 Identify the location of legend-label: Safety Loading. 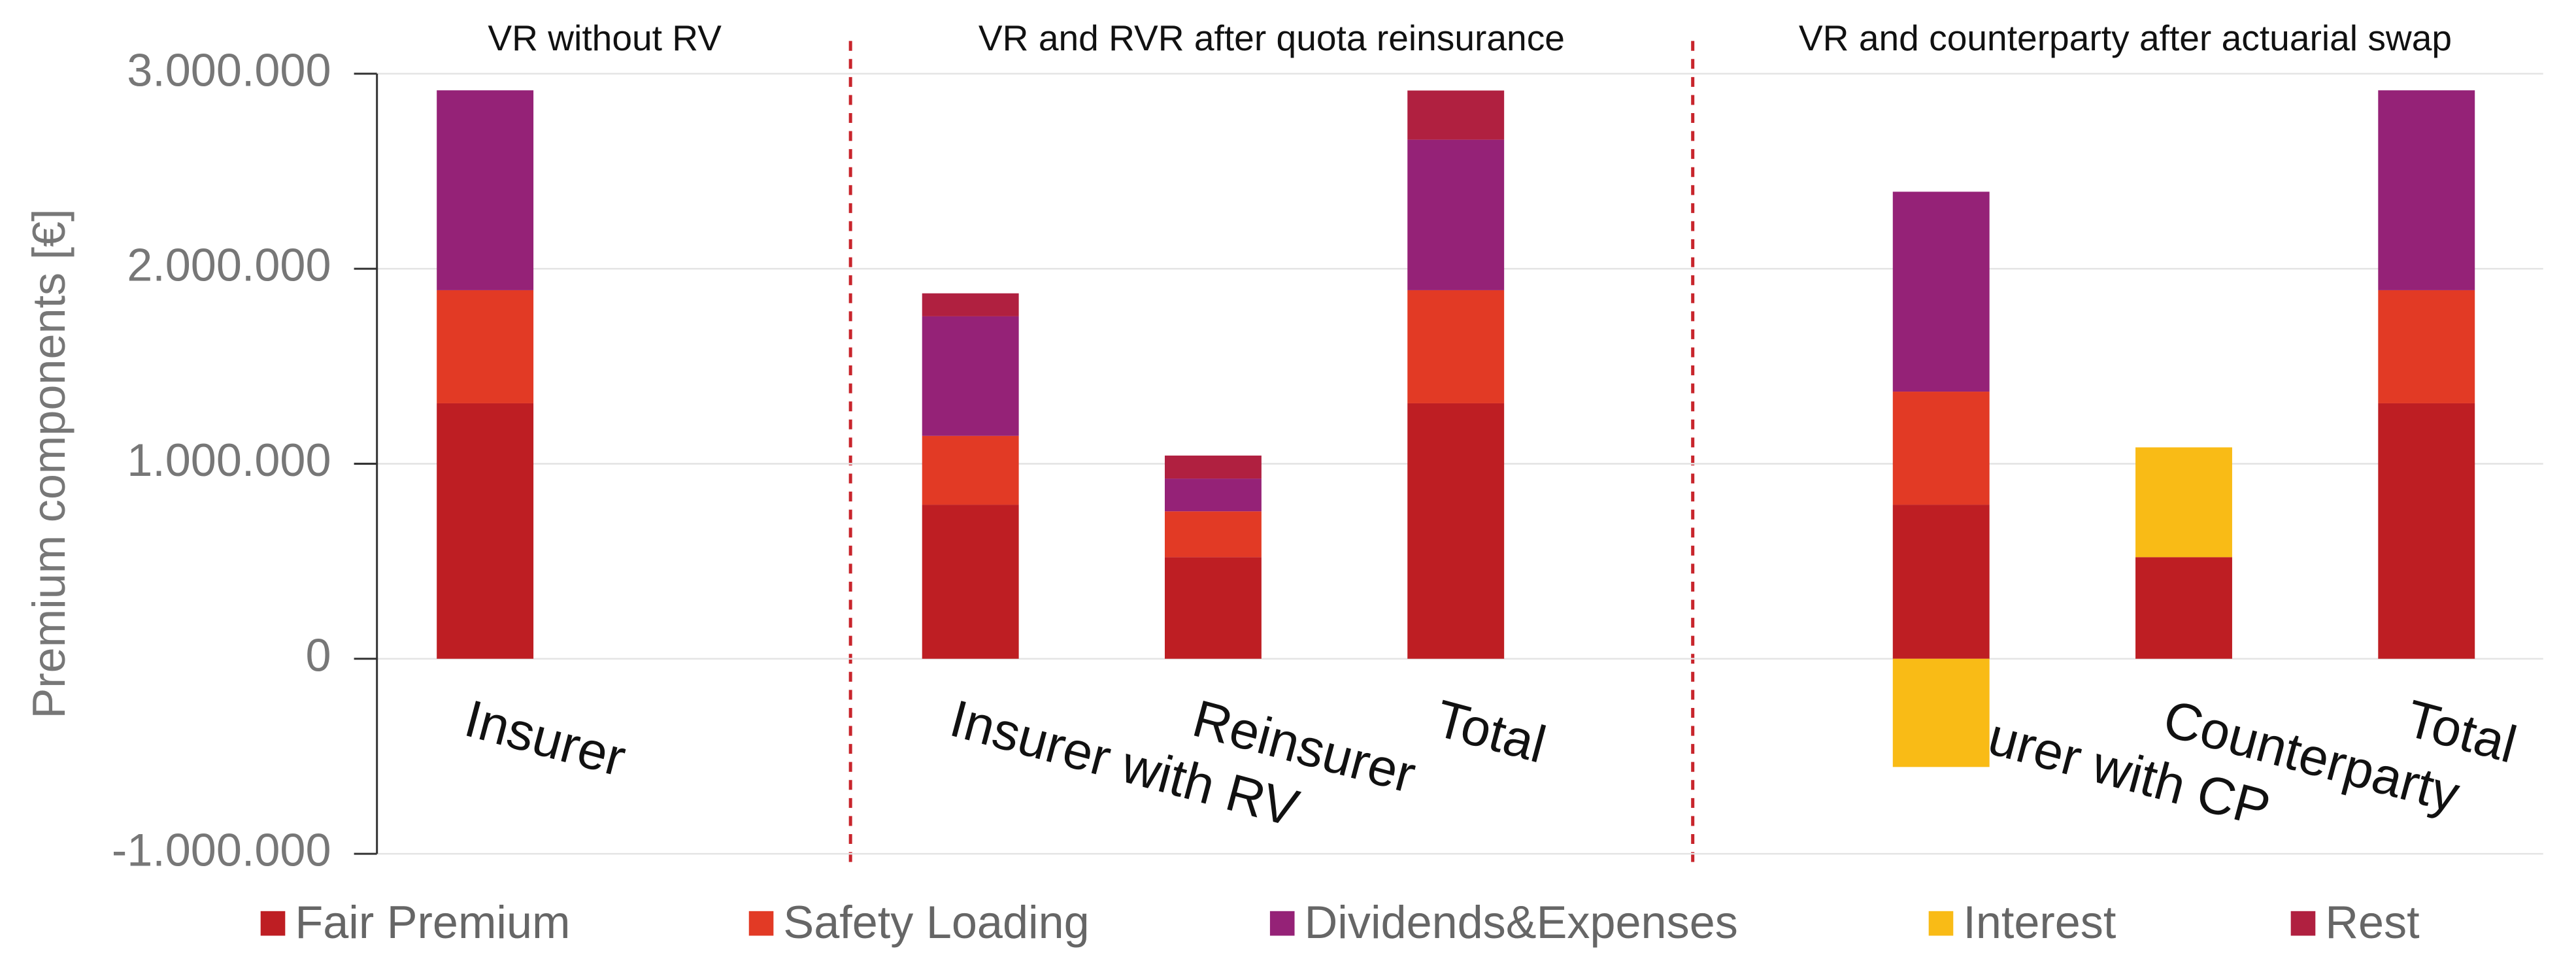
(936, 922).